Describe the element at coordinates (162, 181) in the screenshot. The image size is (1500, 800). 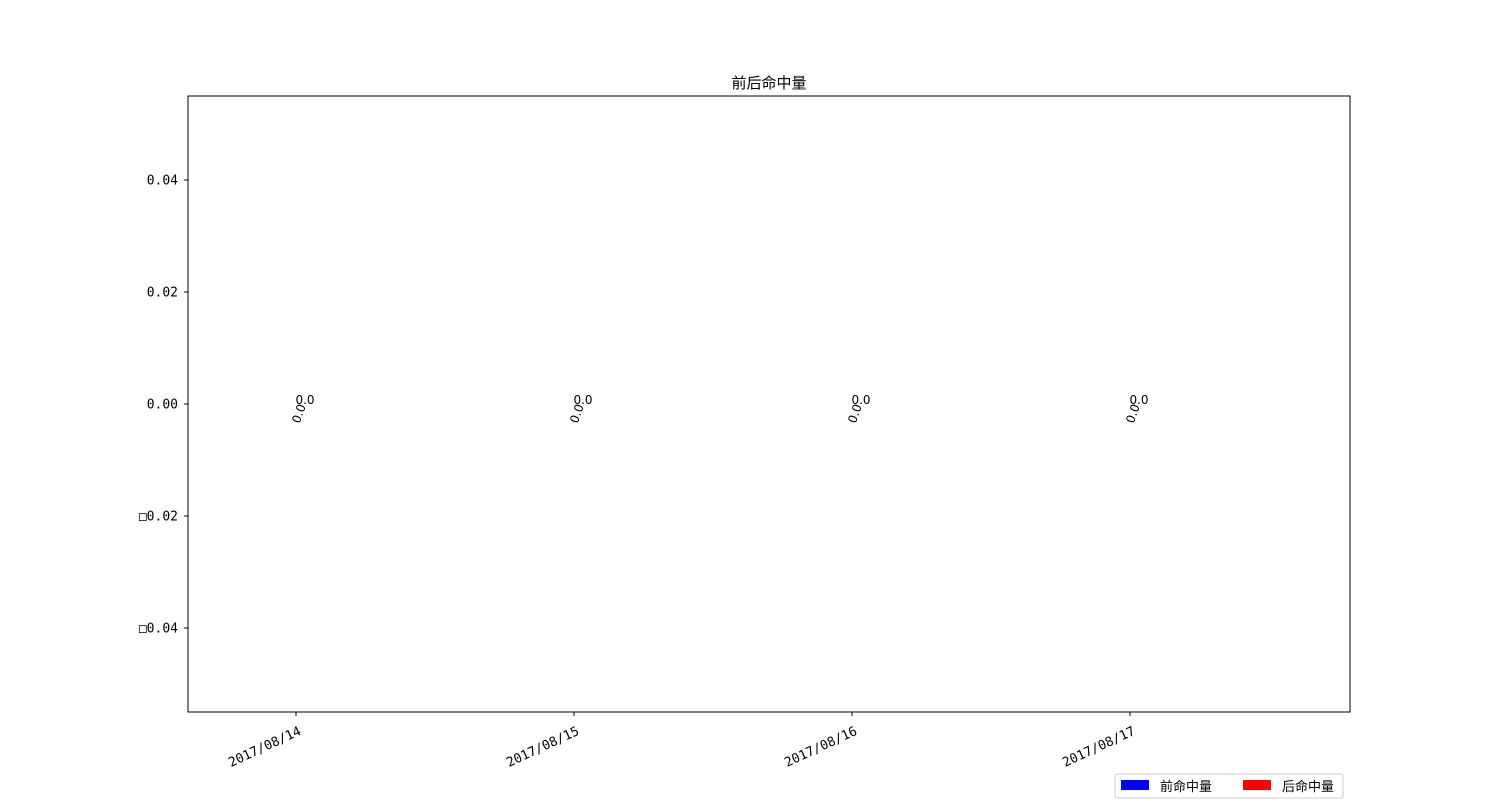
I see `y-tick-label: 0.04` at that location.